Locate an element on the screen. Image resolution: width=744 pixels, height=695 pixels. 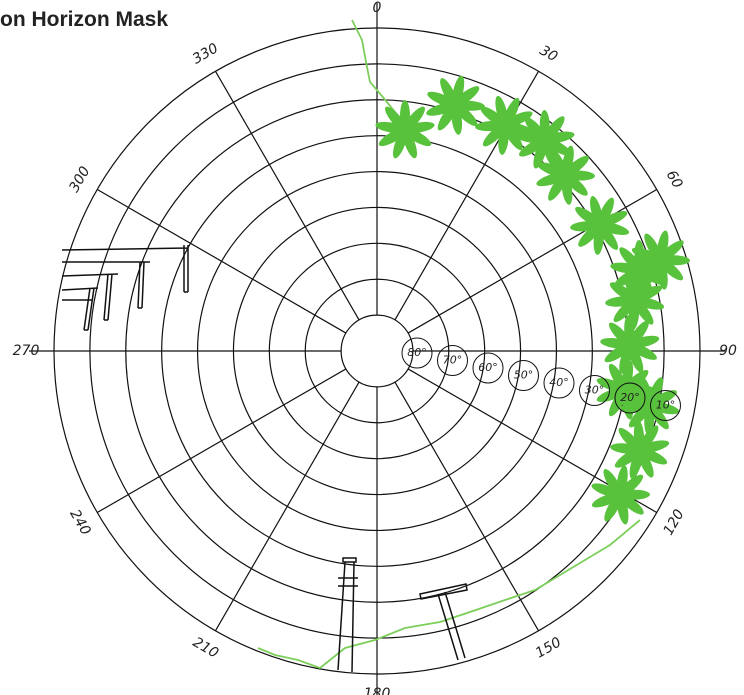
azimuth-label: 90 is located at coordinates (728, 351).